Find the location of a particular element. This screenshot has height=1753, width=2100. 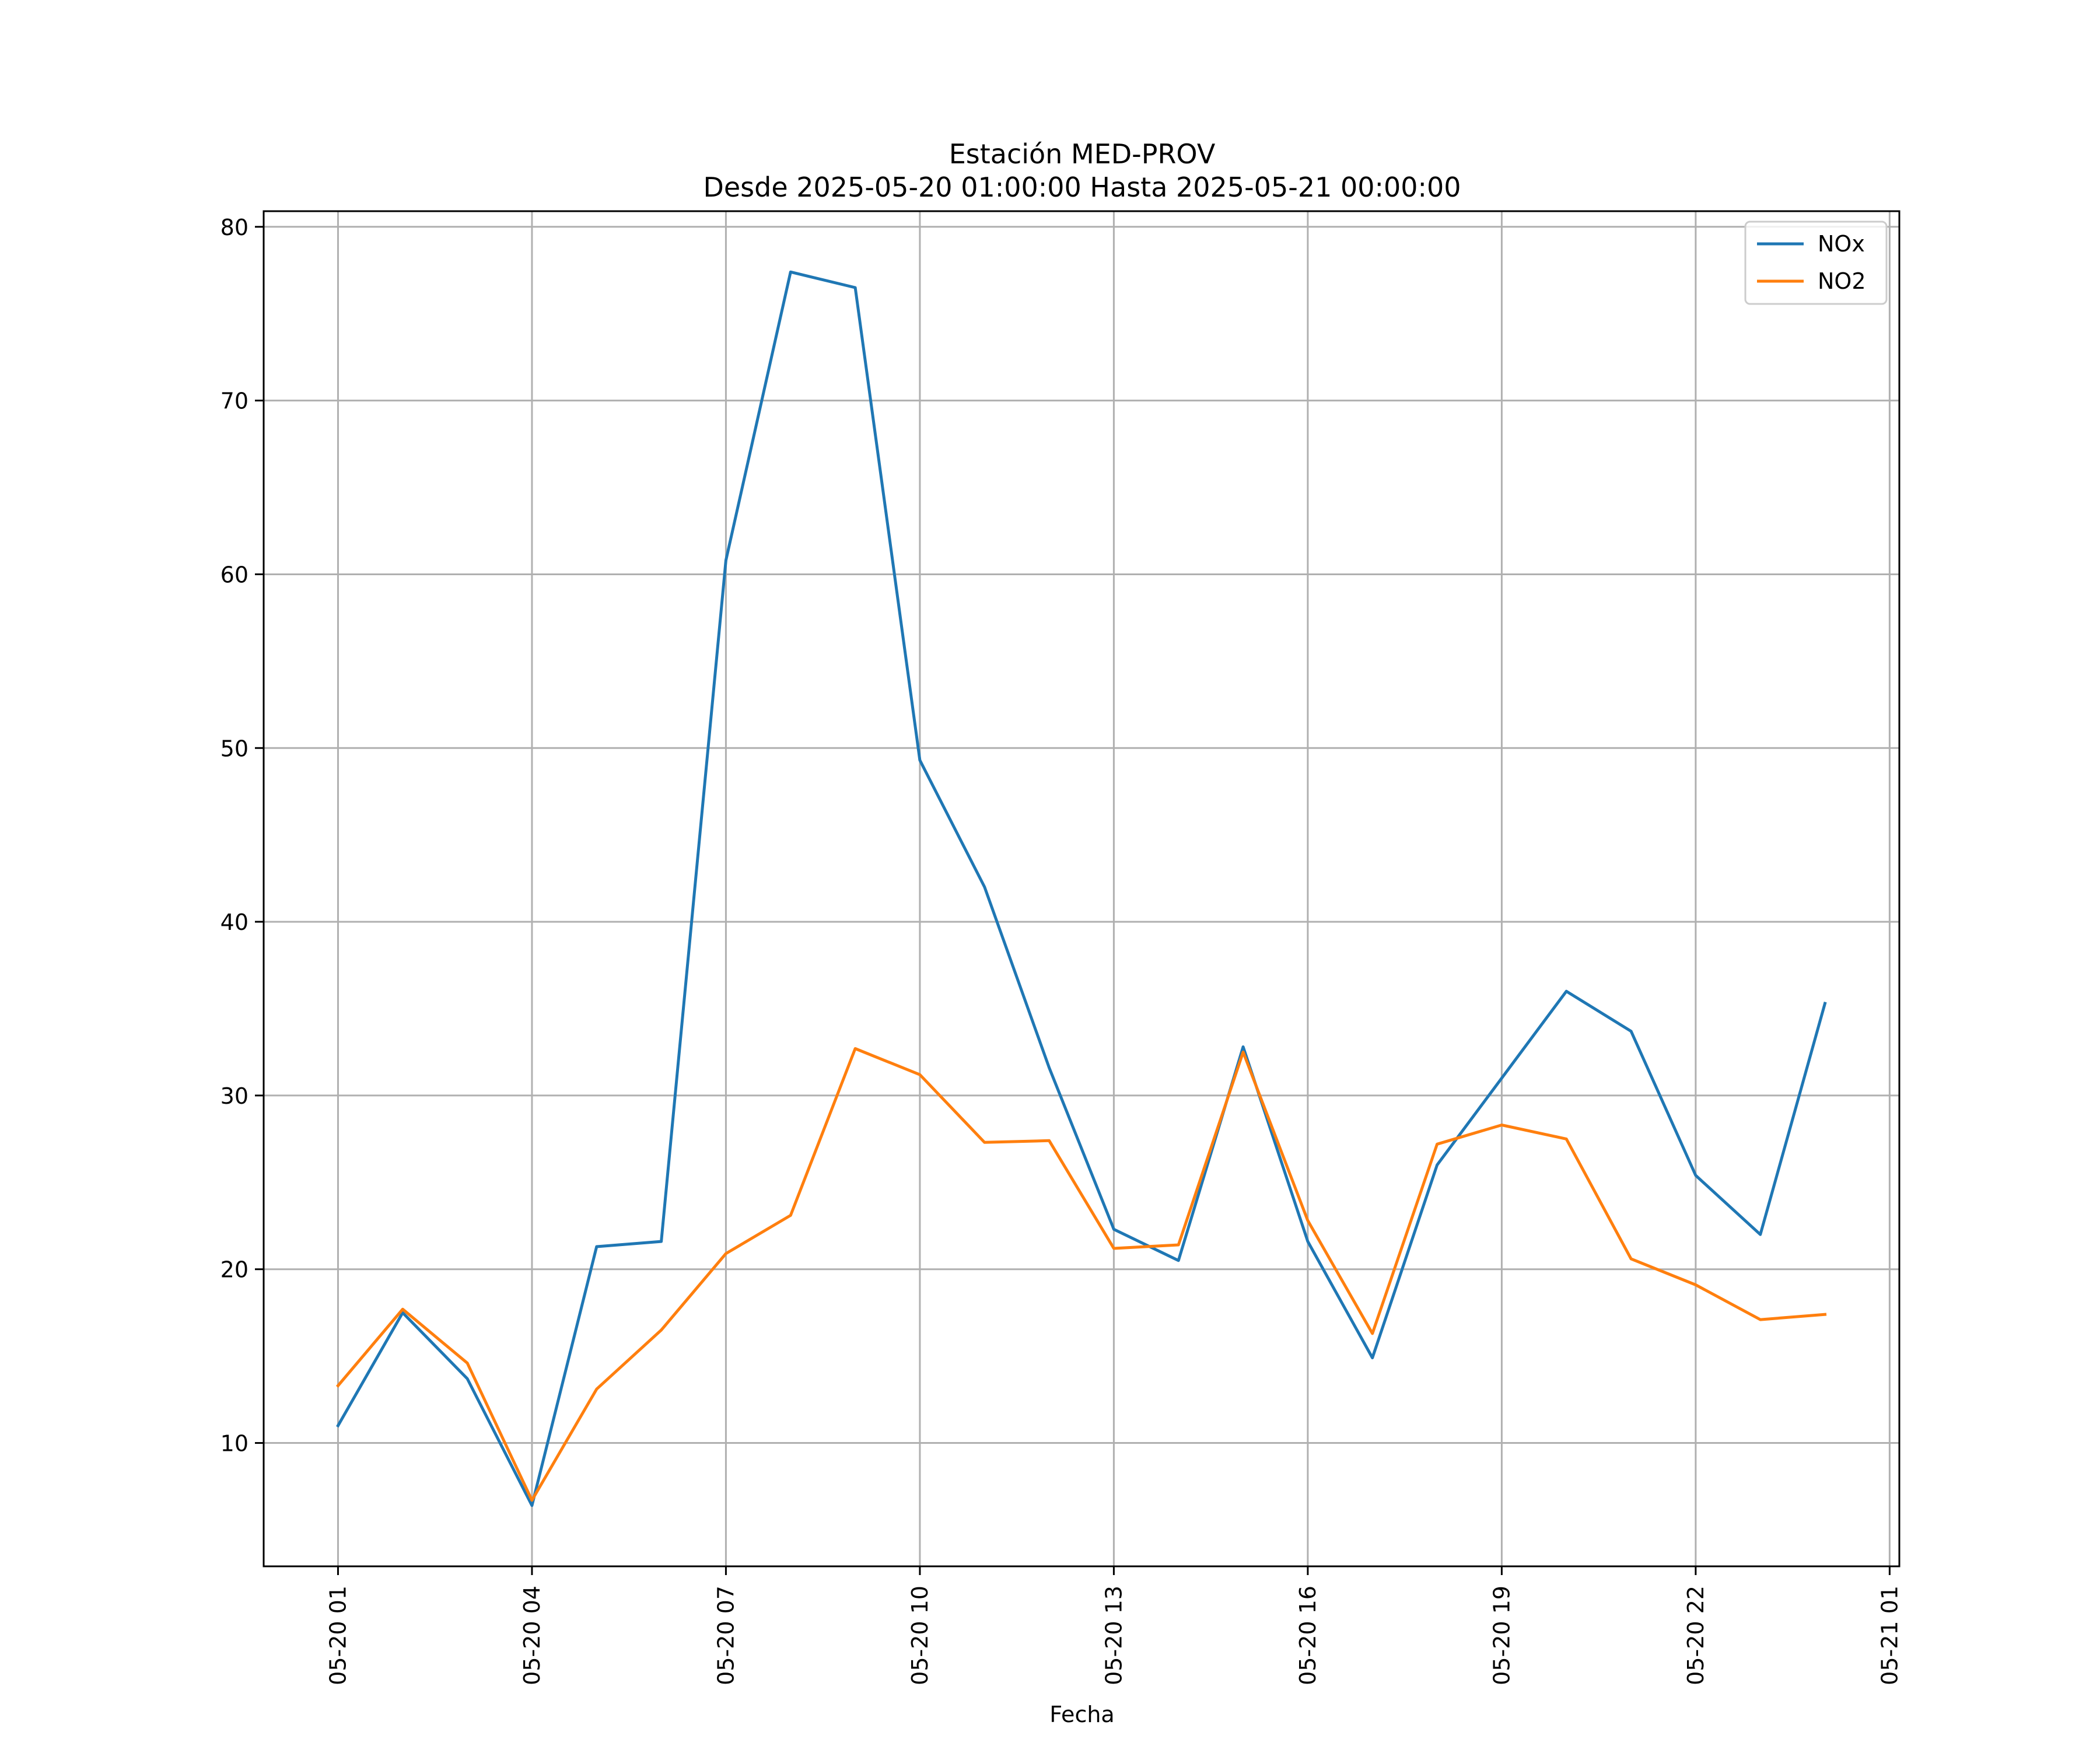

x-tick-label: 05-20 13 is located at coordinates (1113, 1635).